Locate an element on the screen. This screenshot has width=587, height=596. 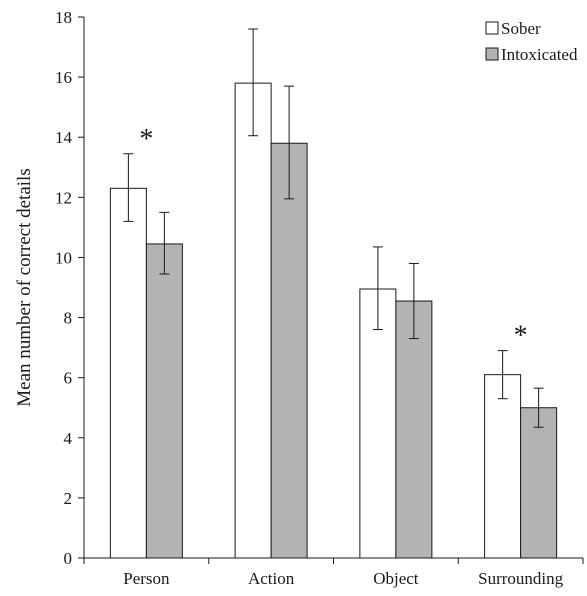
legend-label-sober: Sober is located at coordinates (521, 28).